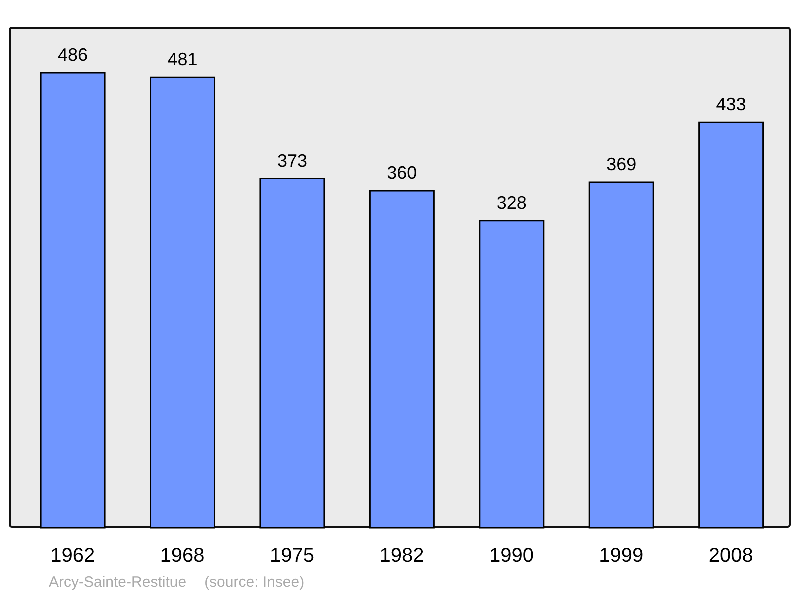  Describe the element at coordinates (73, 55) in the screenshot. I see `data-label: 486` at that location.